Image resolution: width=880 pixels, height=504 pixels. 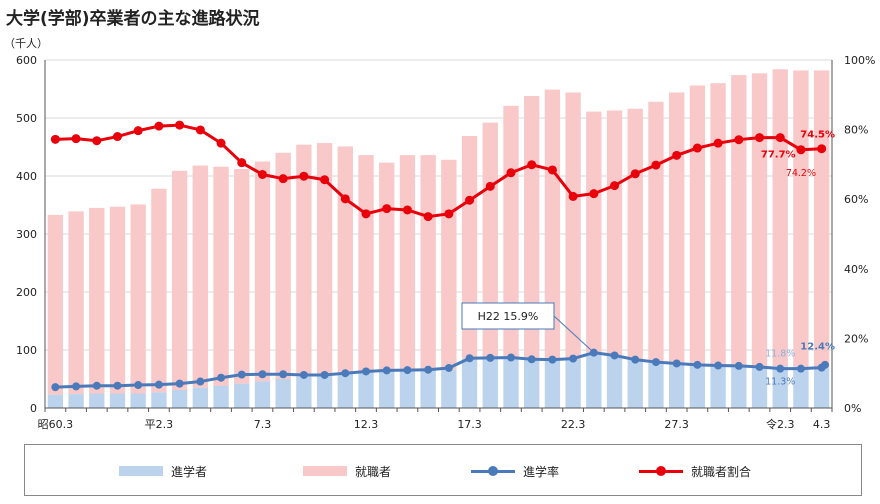 I want to click on x-tick-label: 昭60.3, so click(x=56, y=424).